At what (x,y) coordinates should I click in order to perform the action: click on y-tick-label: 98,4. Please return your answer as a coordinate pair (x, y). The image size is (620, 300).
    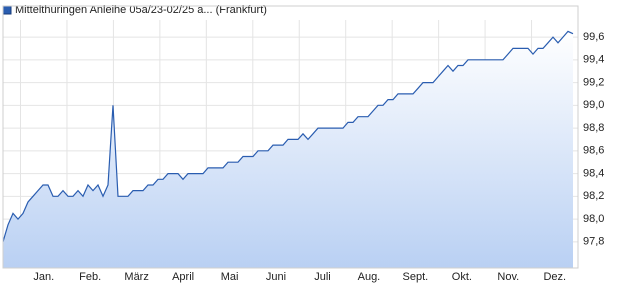
    Looking at the image, I should click on (593, 173).